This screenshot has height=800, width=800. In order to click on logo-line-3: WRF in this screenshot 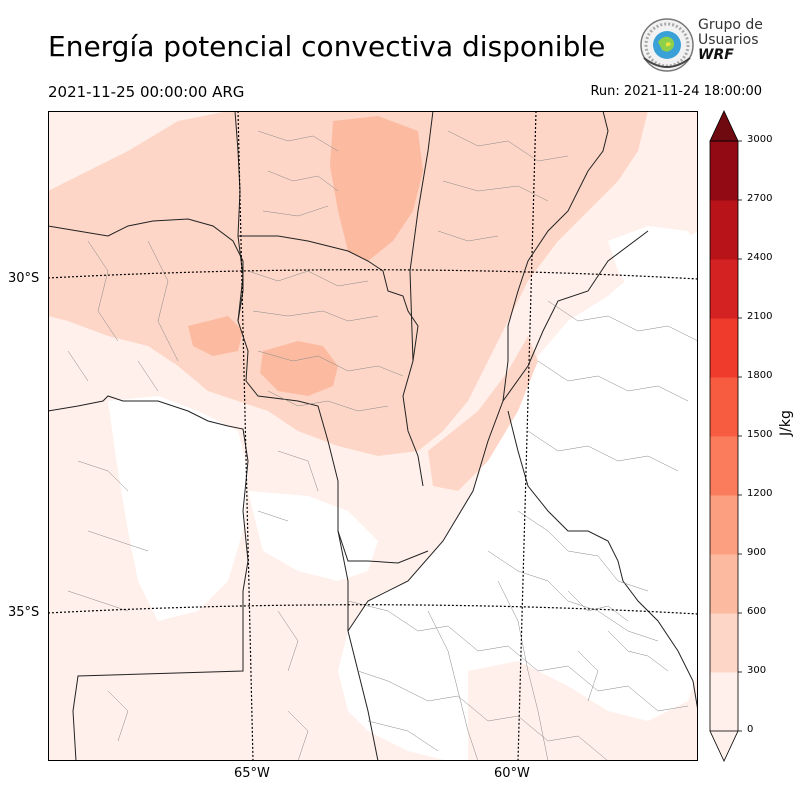, I will do `click(716, 55)`.